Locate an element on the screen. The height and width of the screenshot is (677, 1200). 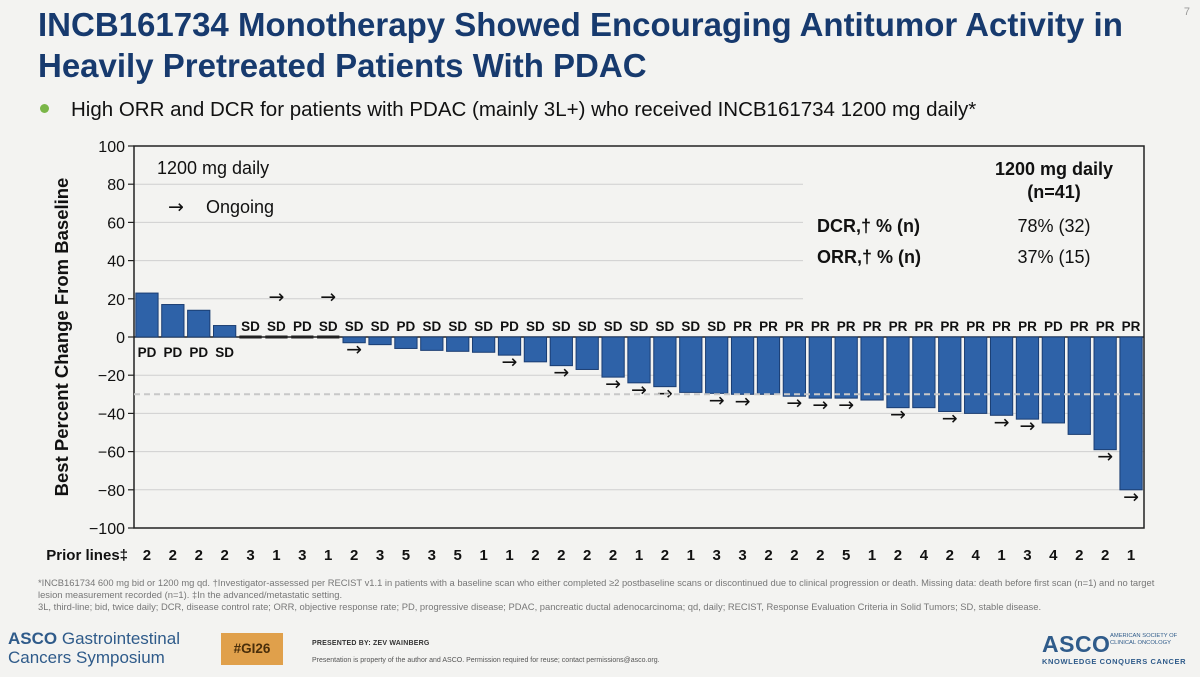
y-axis-label: Best Percent Change From Baseline is located at coordinates (61, 337).